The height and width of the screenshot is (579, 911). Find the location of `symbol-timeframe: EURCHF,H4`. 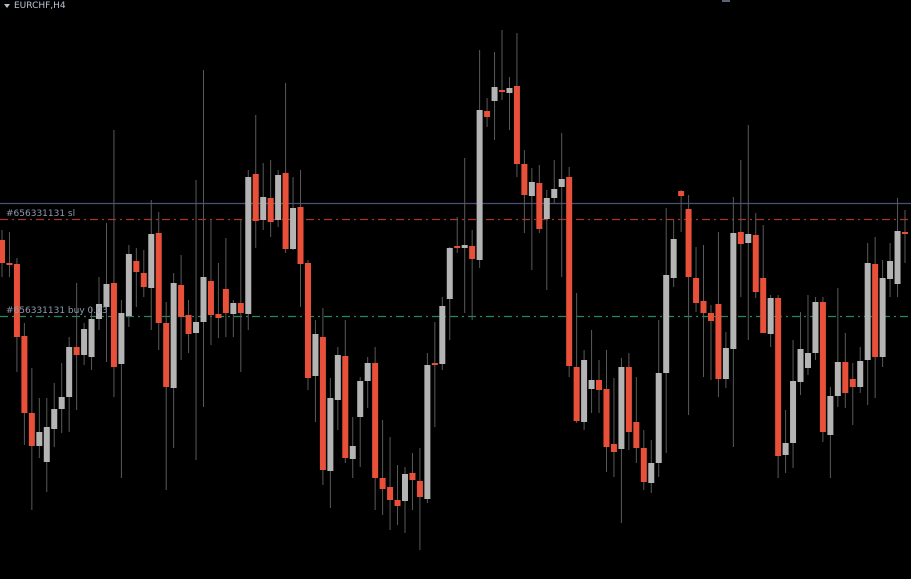

symbol-timeframe: EURCHF,H4 is located at coordinates (40, 6).